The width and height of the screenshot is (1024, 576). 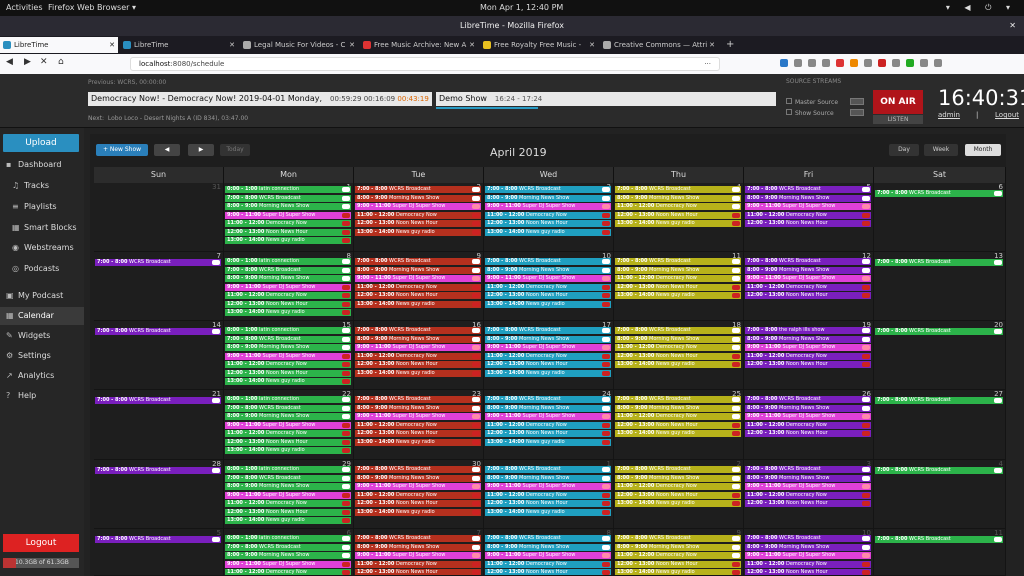 What do you see at coordinates (425, 64) in the screenshot?
I see `url-bar: localhost:8080/schedule ···` at bounding box center [425, 64].